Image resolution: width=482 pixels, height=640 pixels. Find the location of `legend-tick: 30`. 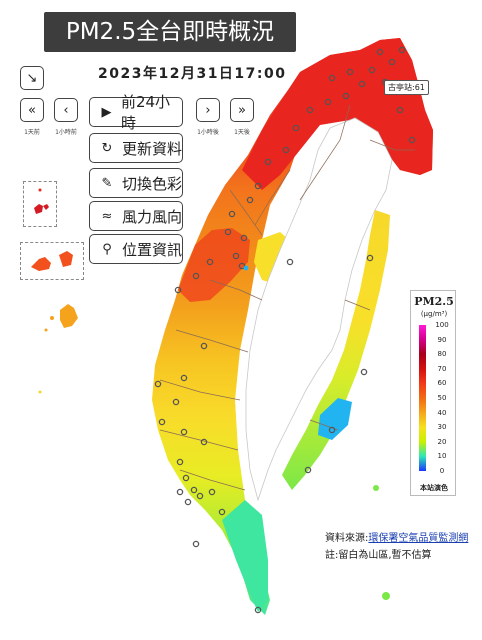

legend-tick: 30 is located at coordinates (442, 427).